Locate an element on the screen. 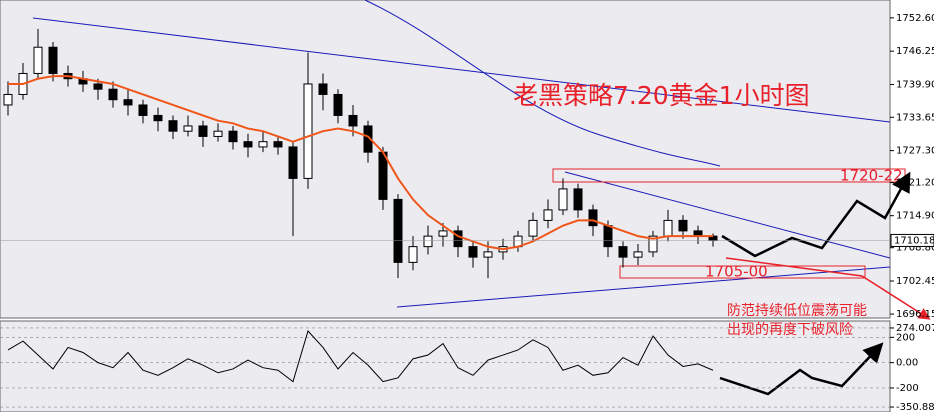  y-tick-label: 1721.20 is located at coordinates (915, 183).